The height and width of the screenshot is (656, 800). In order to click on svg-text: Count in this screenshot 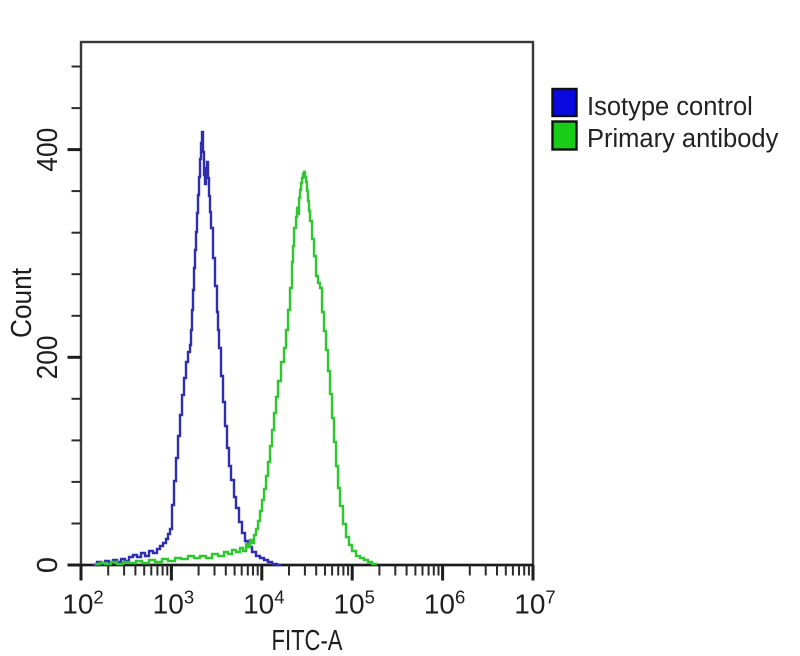, I will do `click(22, 303)`.